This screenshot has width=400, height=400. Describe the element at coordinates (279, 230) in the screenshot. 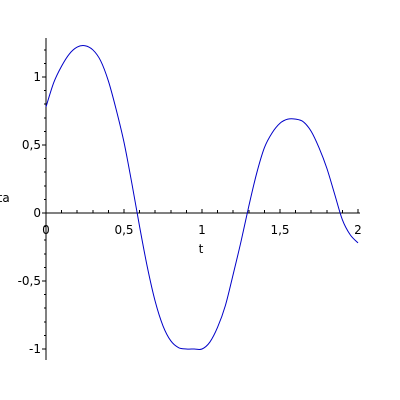

I see `x-tick-label: 1,5` at that location.